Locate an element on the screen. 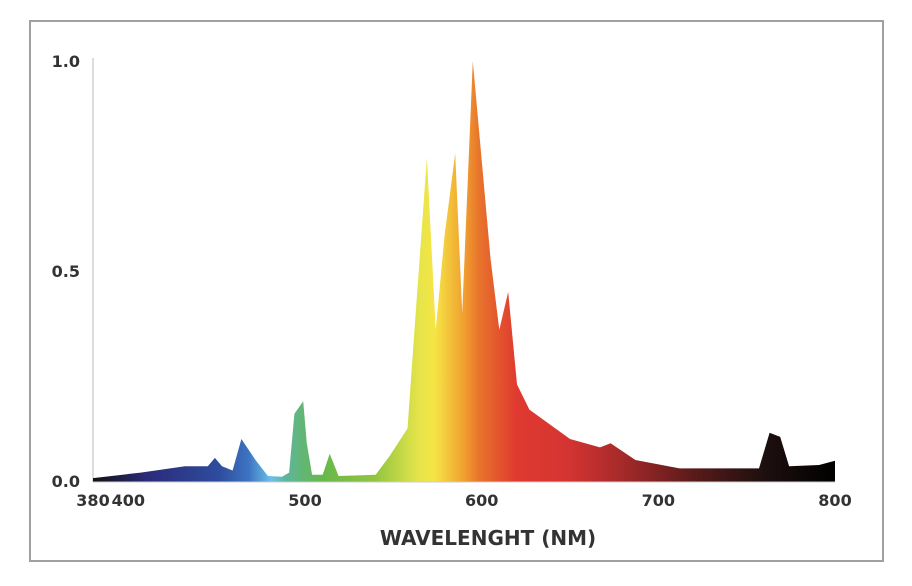  x-tick-label: 600 is located at coordinates (481, 500).